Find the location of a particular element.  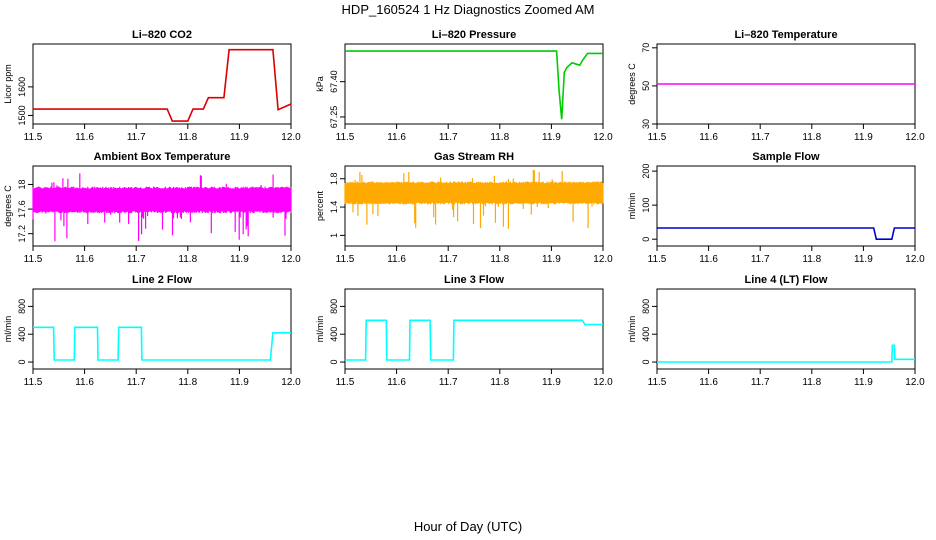

panel-title: Li–820 CO2 is located at coordinates (162, 35).